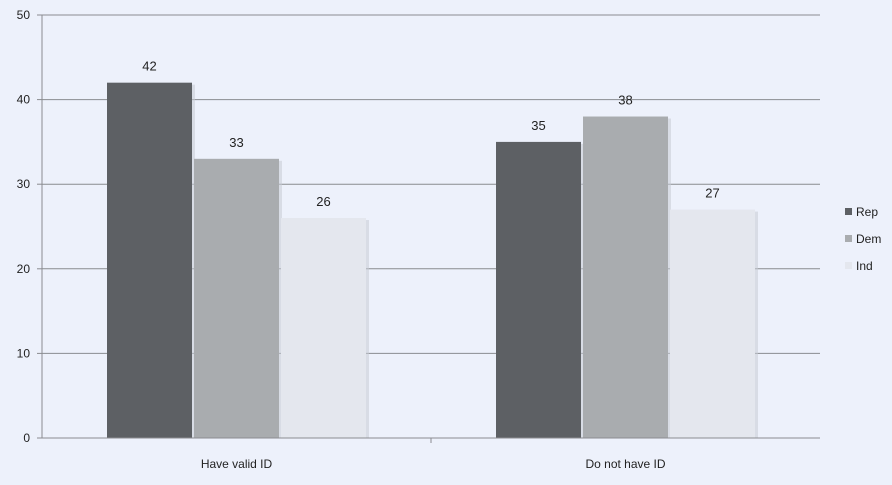  What do you see at coordinates (712, 193) in the screenshot?
I see `bar-value-label: 27` at bounding box center [712, 193].